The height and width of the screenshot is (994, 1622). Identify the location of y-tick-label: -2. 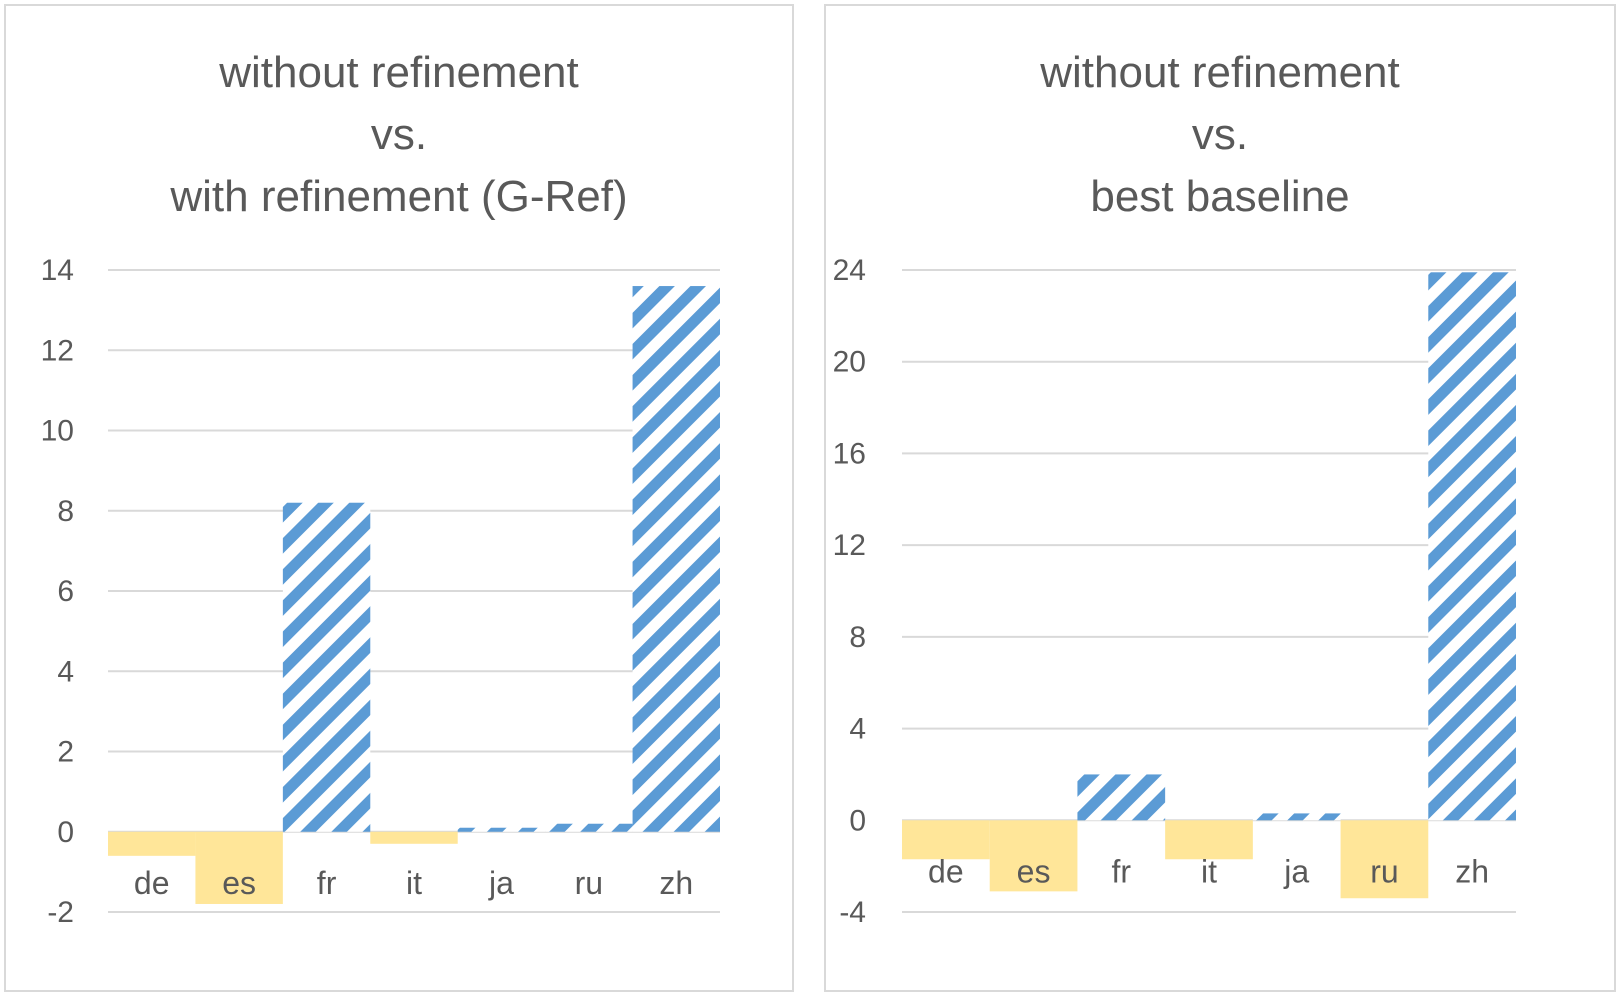
(60, 912).